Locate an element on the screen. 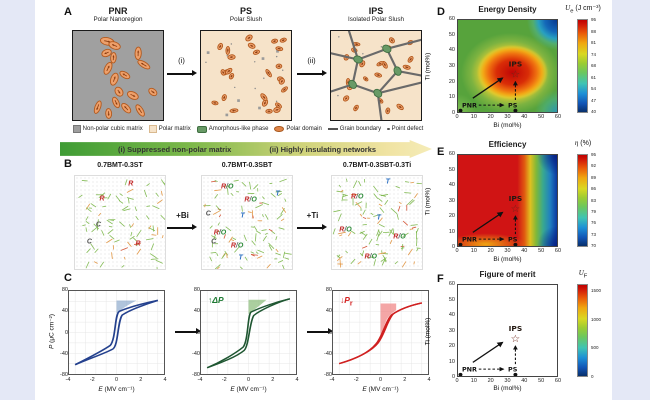 This screenshot has height=400, width=650. f-xticks: 0 10 20 30 40 50 60 is located at coordinates (507, 381).